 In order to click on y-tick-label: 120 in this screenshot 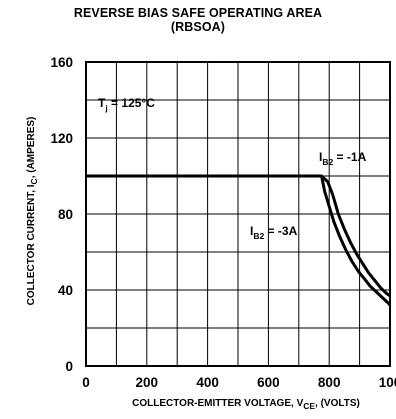, I will do `click(61, 138)`.